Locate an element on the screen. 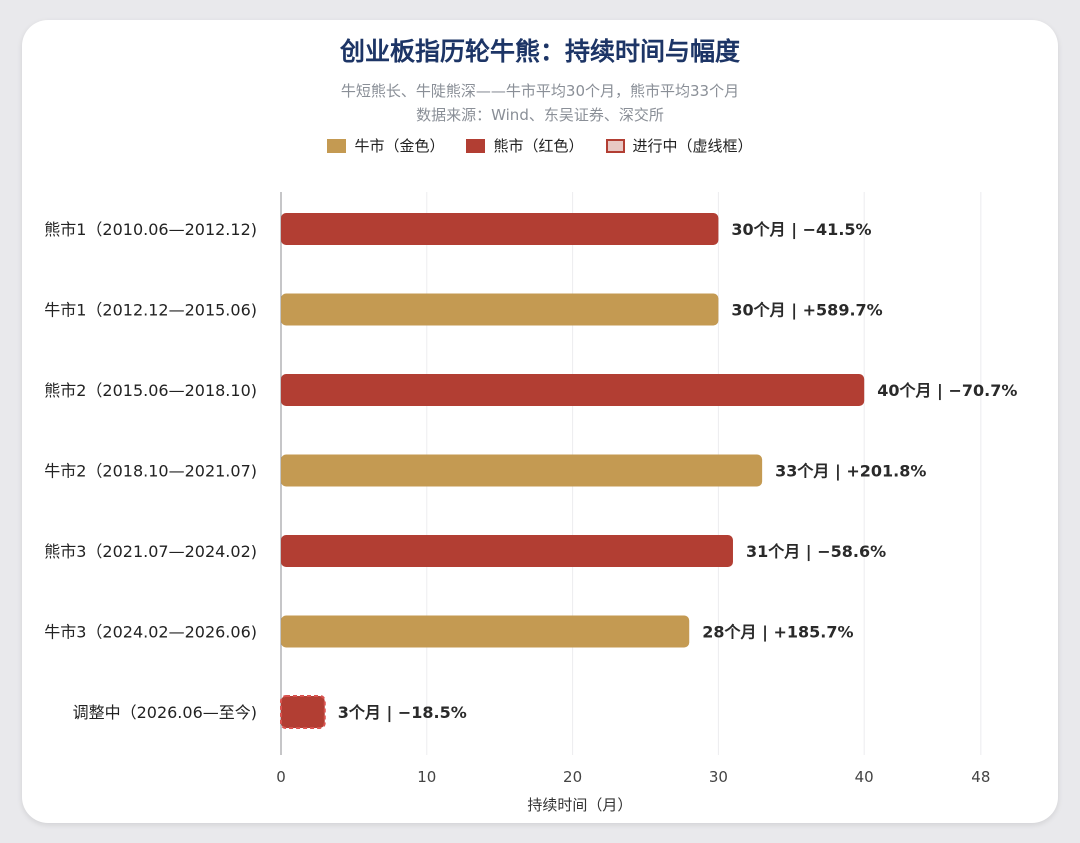  x-tick-label-30: 30 is located at coordinates (718, 777).